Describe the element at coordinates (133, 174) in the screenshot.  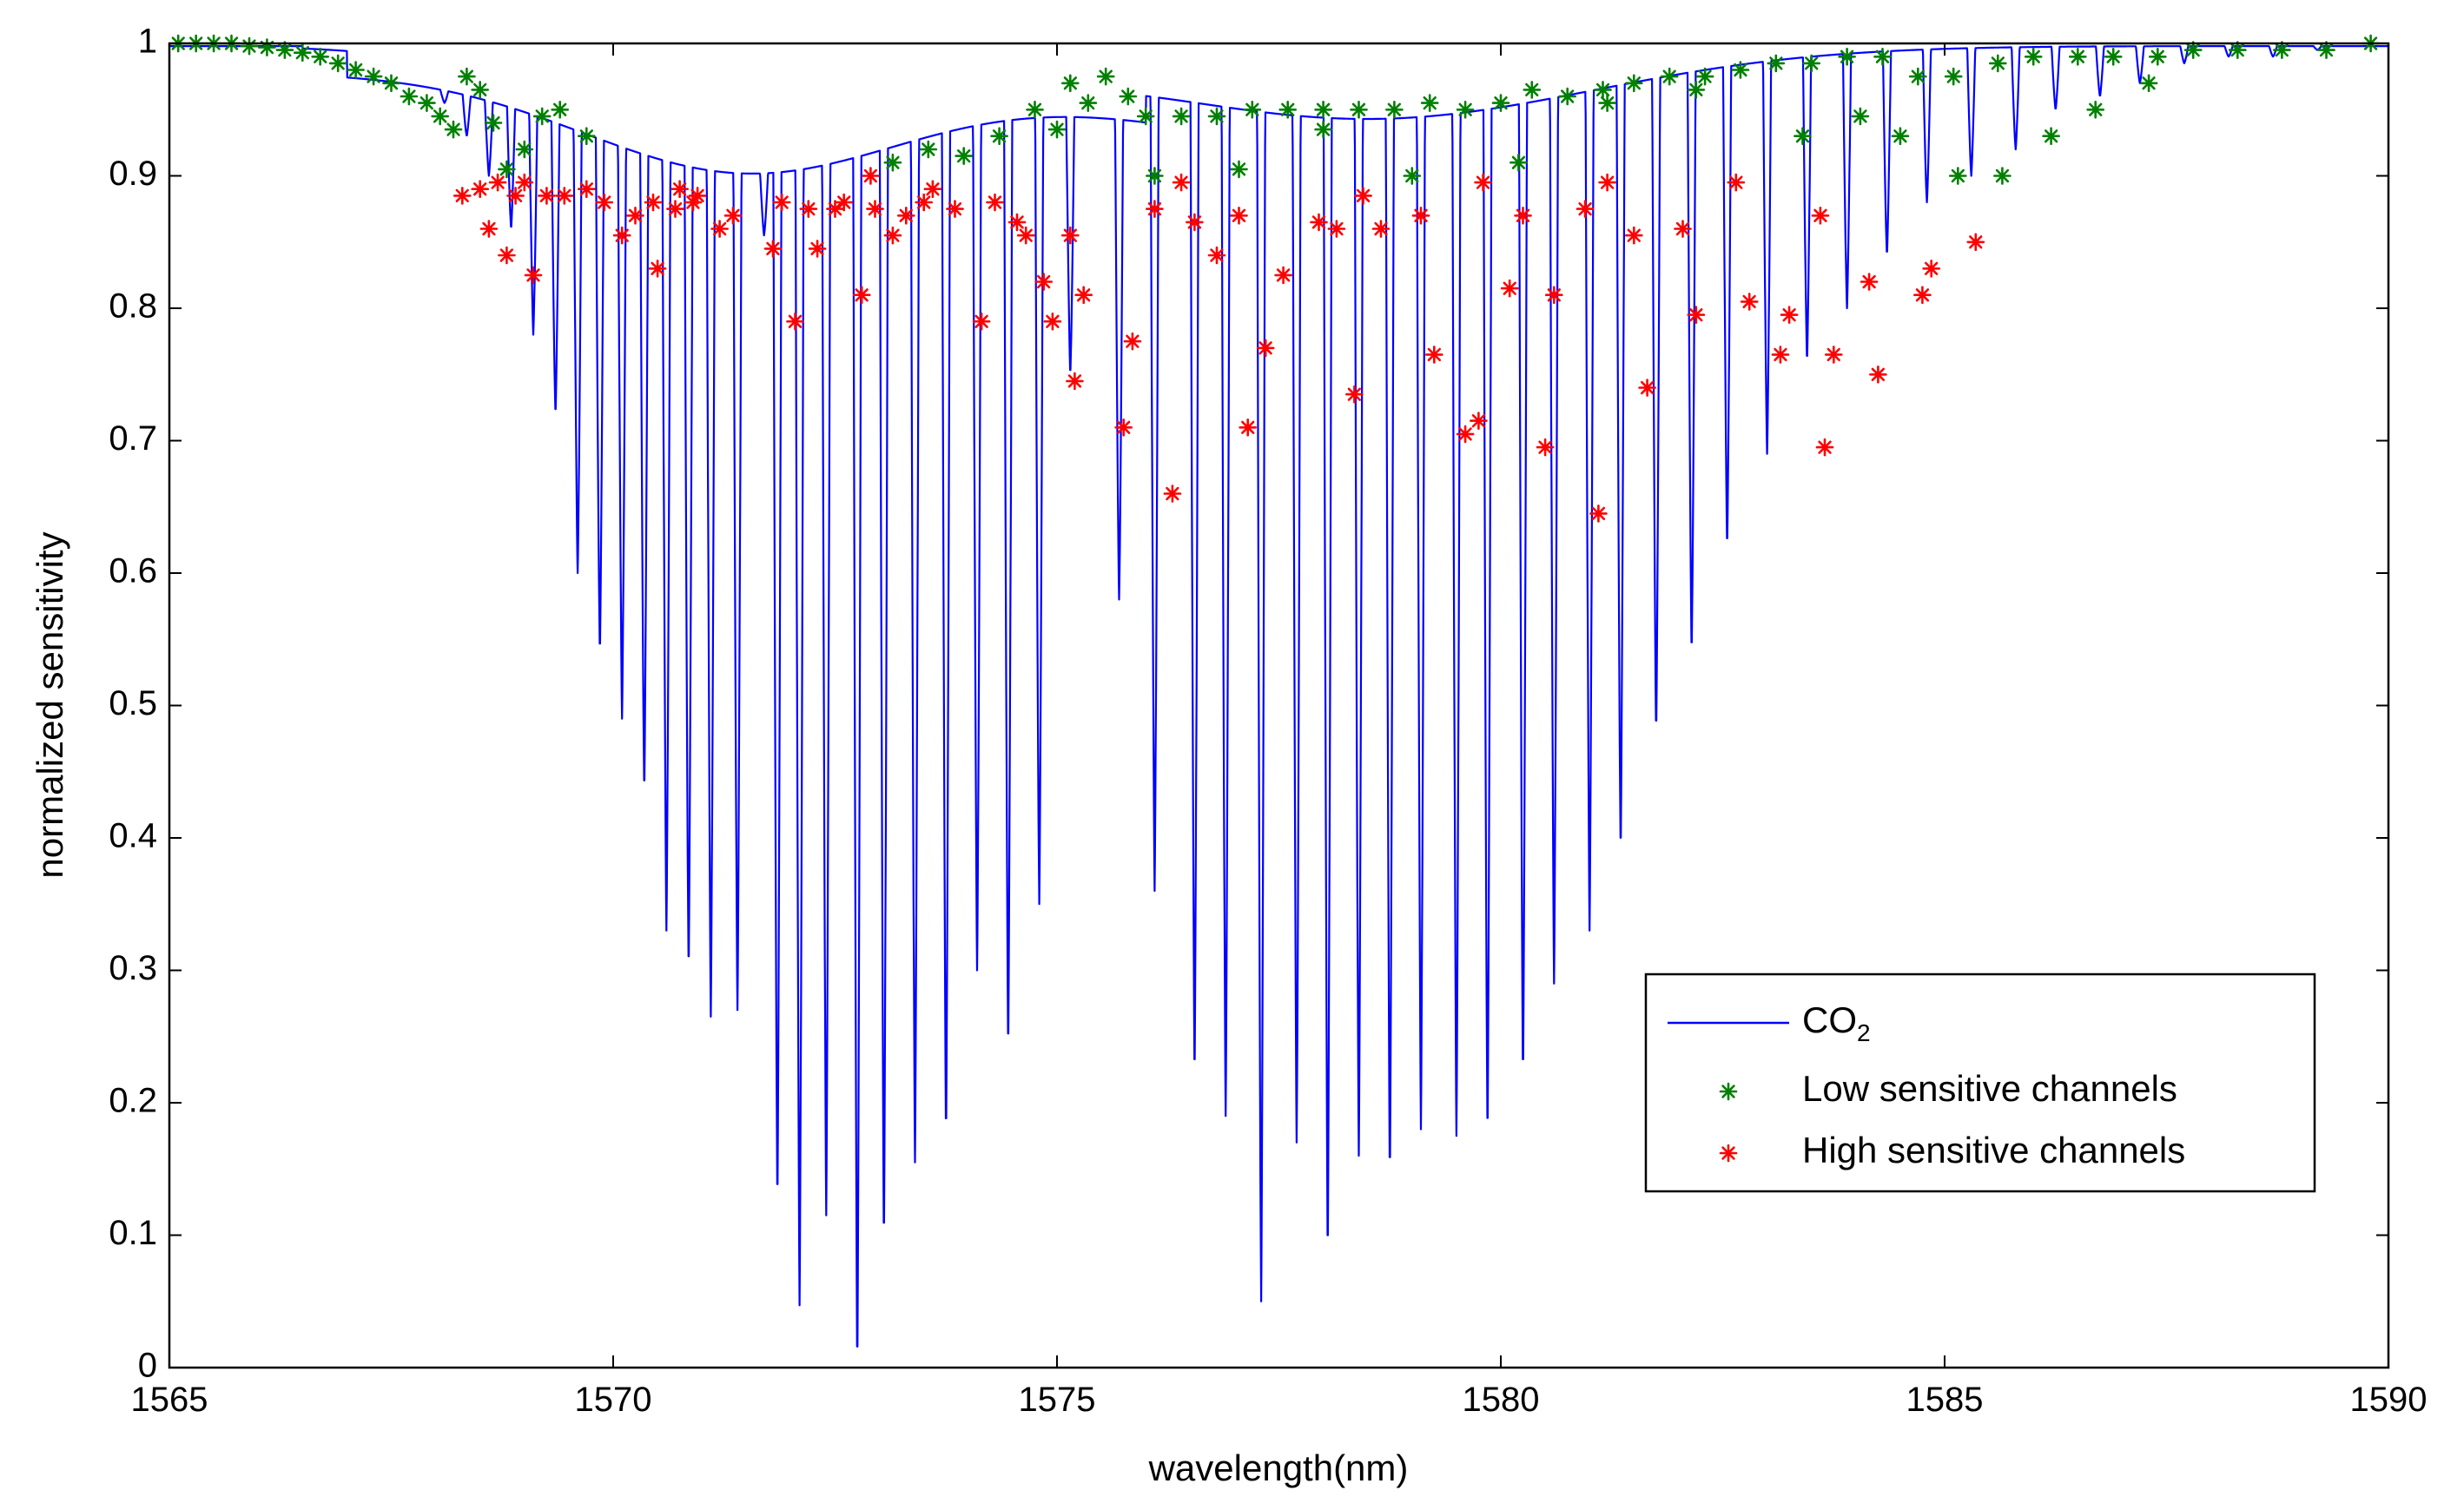
I see `y-tick-label: 0.9` at that location.